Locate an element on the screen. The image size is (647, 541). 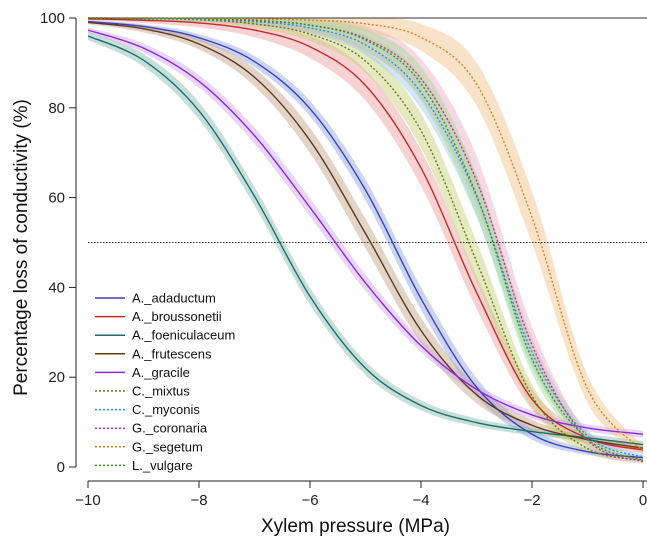
y-tick-label: 80 is located at coordinates (56, 108).